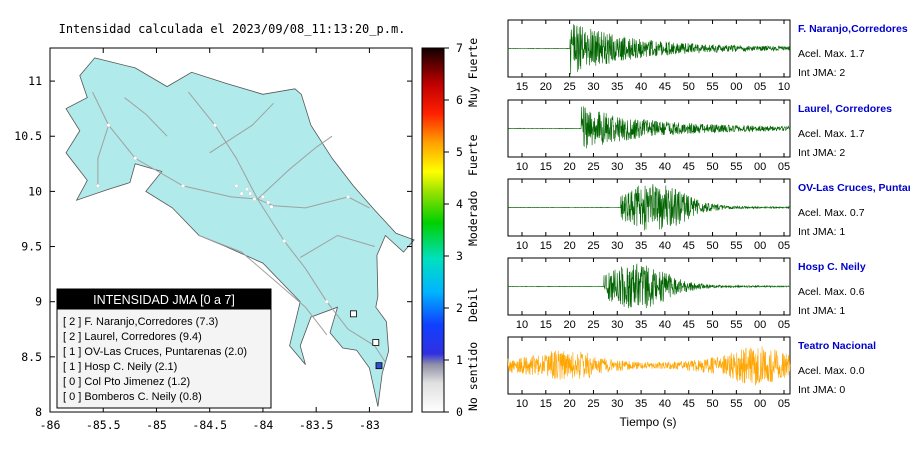  Describe the element at coordinates (209, 425) in the screenshot. I see `map-x-tick-label: -84.5` at that location.